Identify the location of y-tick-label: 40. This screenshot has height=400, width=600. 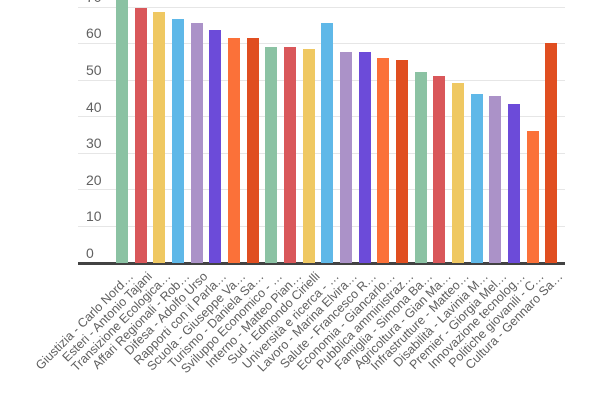
(94, 106).